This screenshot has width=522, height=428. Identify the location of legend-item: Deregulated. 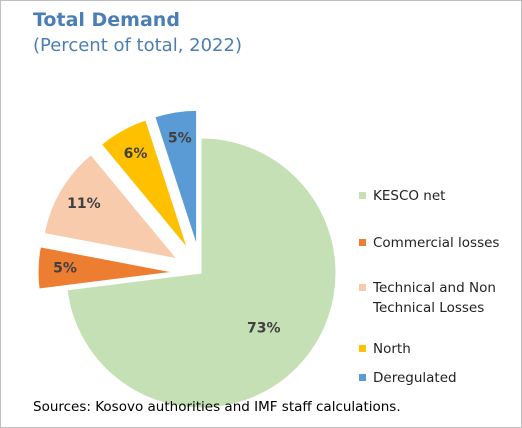
(439, 378).